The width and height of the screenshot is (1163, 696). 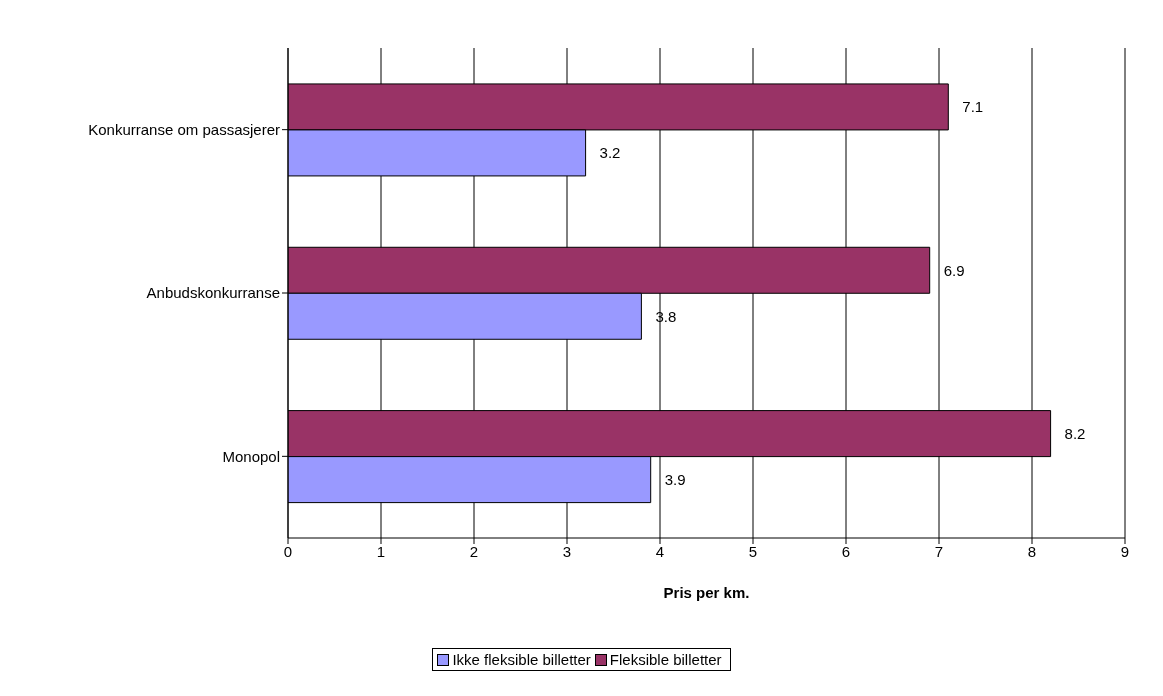 I want to click on x-tick-label: 8, so click(x=1032, y=551).